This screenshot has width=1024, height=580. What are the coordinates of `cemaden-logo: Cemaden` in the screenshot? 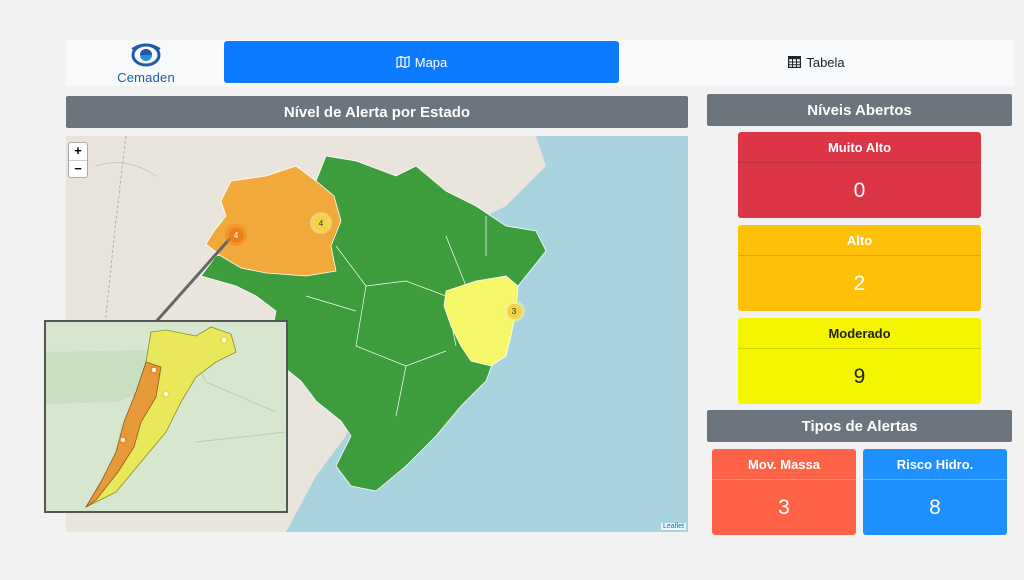 It's located at (146, 63).